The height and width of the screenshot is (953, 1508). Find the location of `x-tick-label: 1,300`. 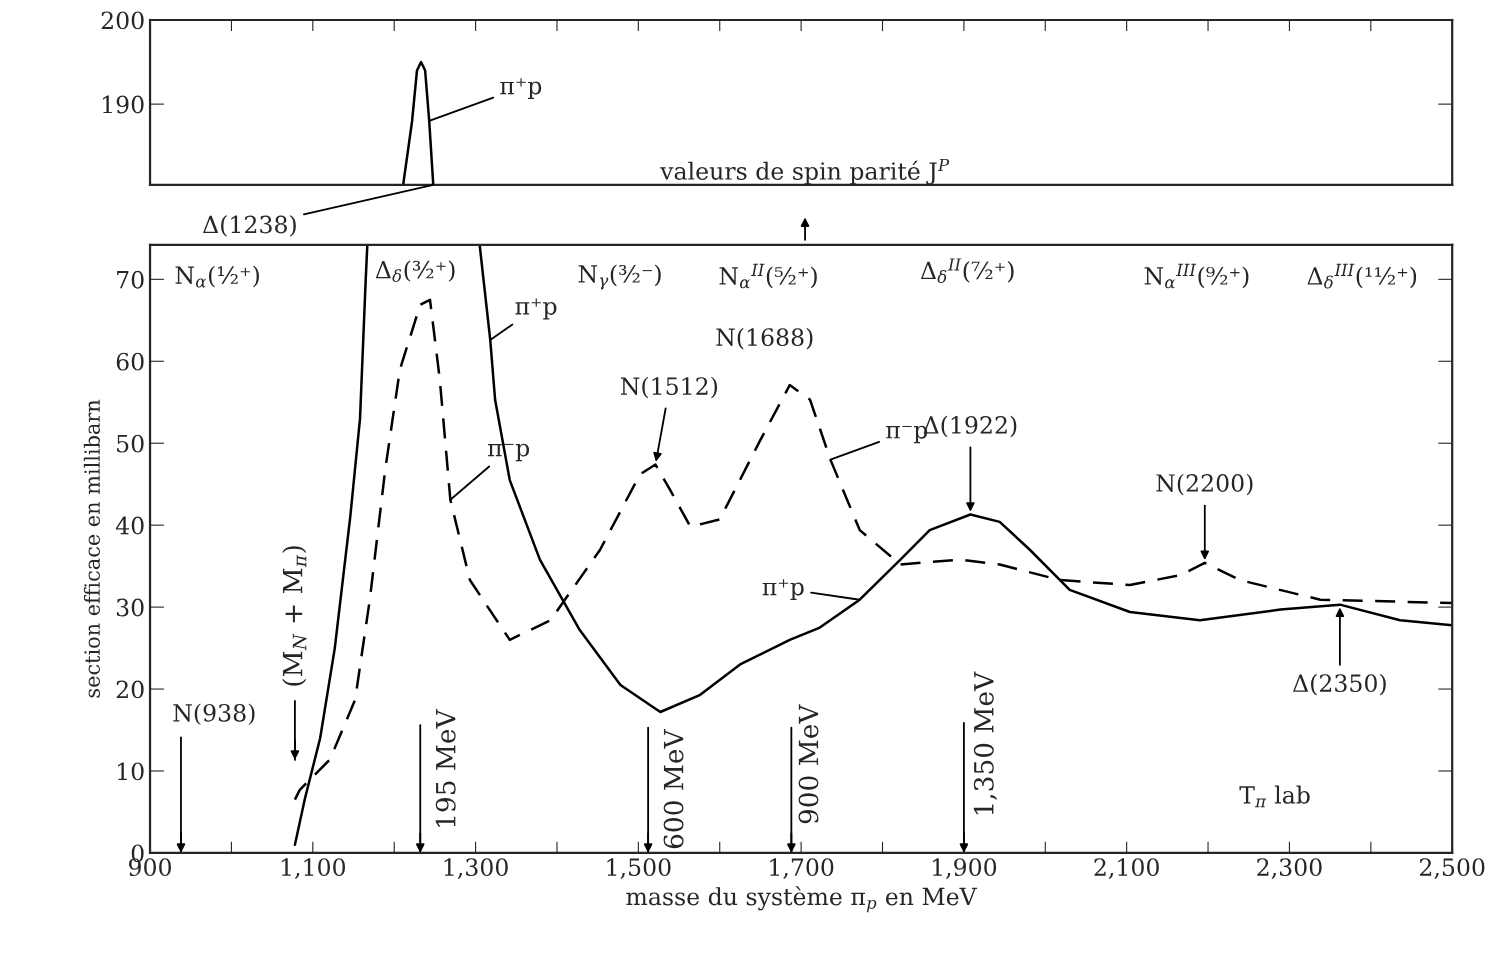

x-tick-label: 1,300 is located at coordinates (476, 868).